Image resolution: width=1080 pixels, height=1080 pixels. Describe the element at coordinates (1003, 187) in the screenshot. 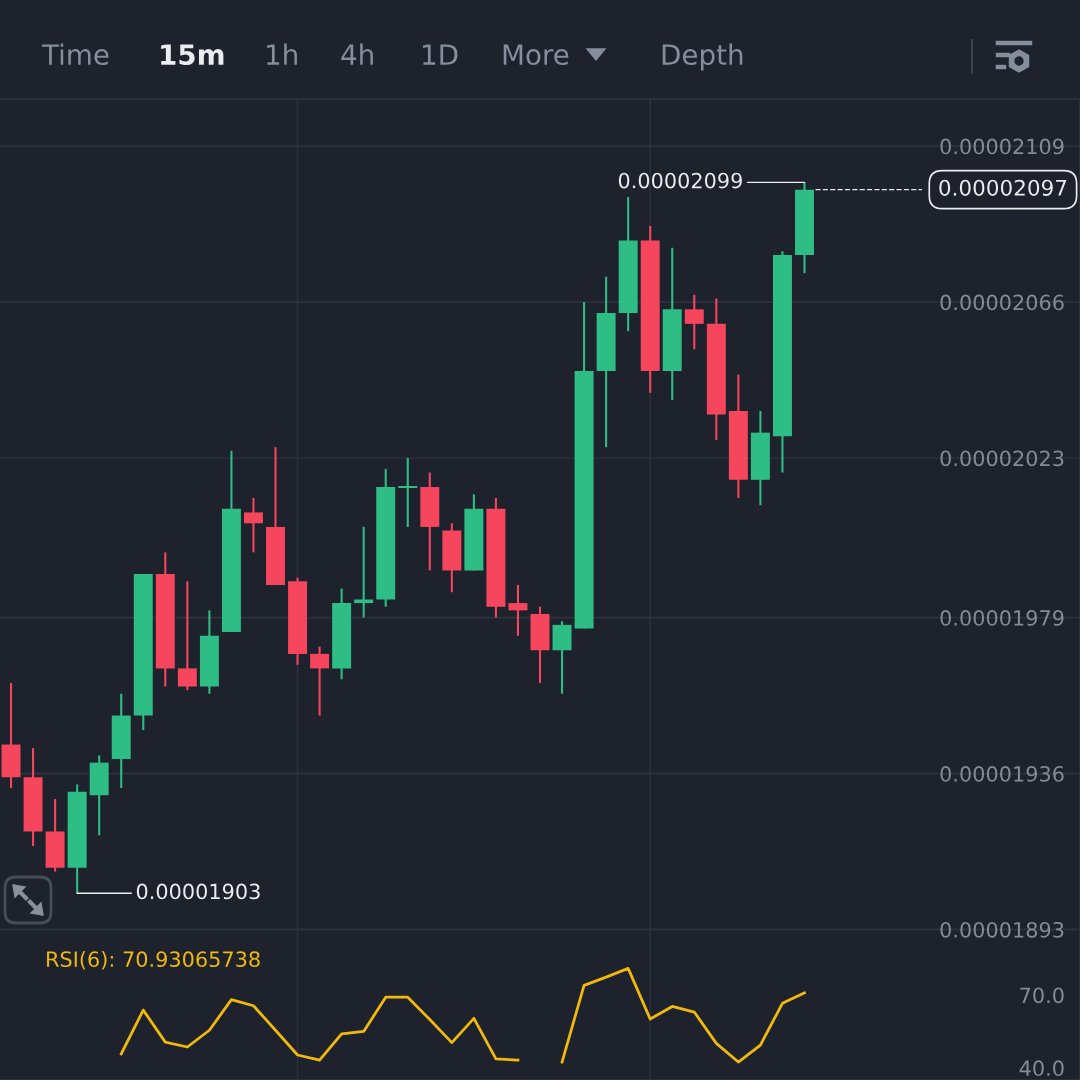

I see `ref-line-label: 0.00002097` at that location.